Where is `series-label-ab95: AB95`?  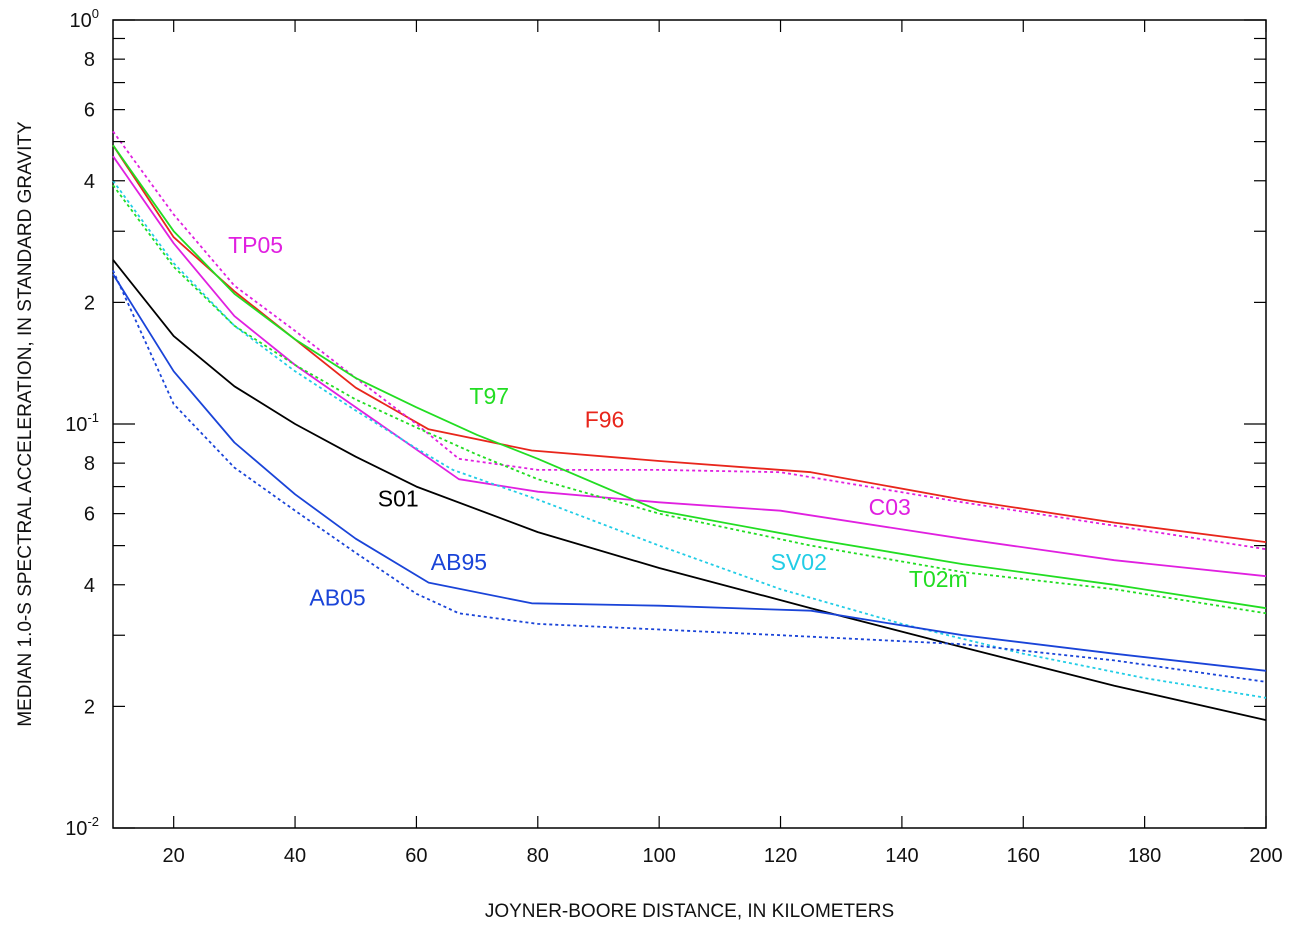 series-label-ab95: AB95 is located at coordinates (459, 562).